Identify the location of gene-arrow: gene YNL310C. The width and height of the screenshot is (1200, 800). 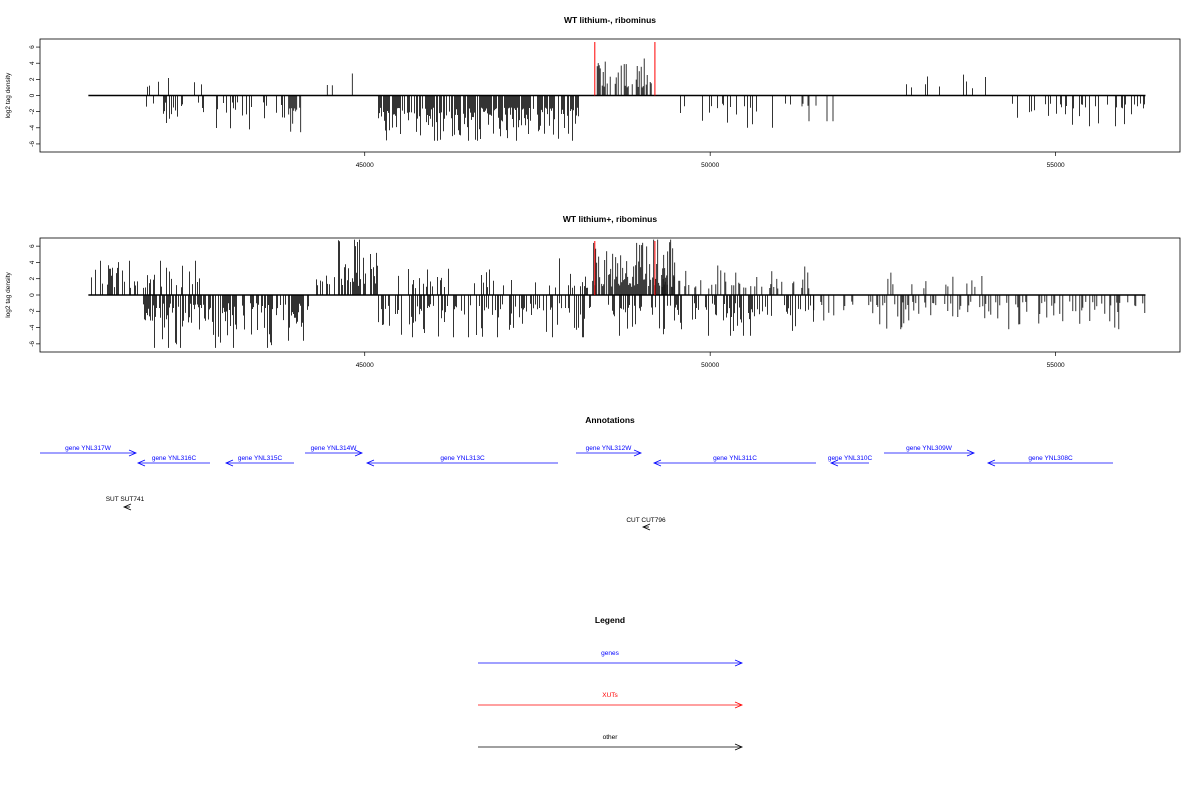
(850, 461).